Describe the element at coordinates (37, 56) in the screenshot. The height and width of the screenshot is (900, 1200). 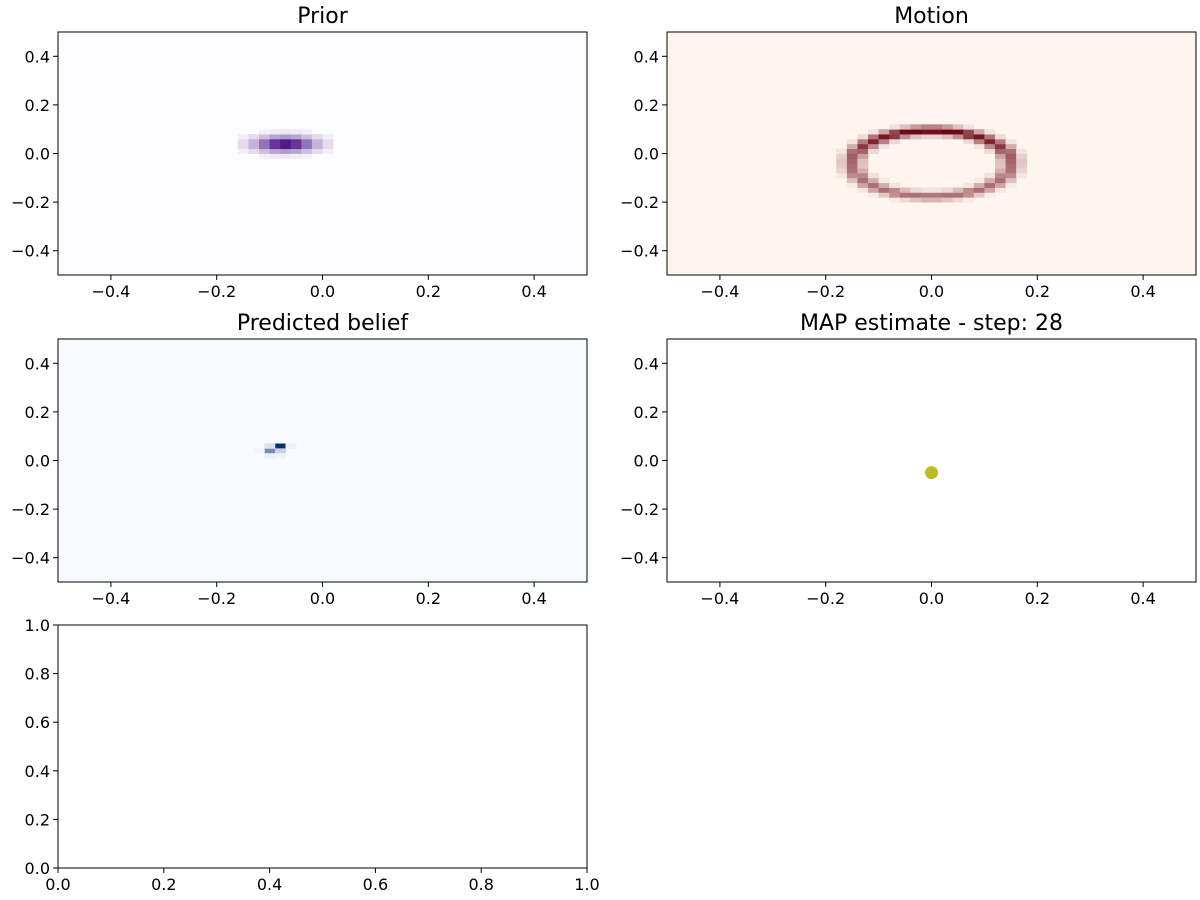
I see `prior-ytick-label: 0.4` at that location.